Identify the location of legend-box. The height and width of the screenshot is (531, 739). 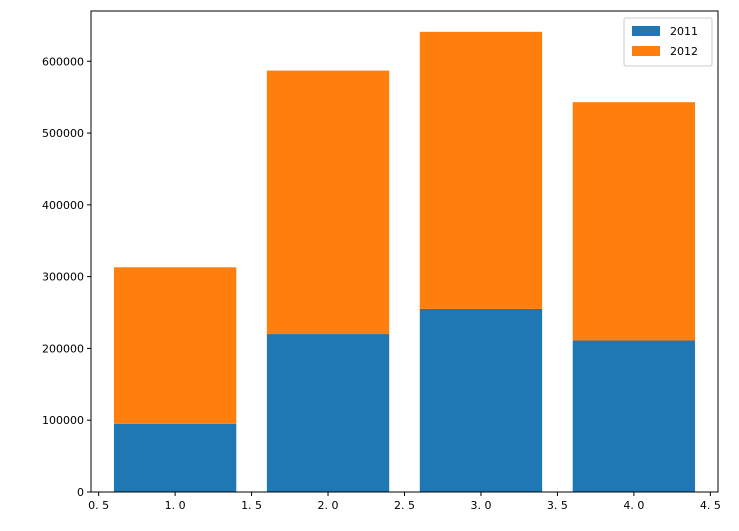
(668, 42).